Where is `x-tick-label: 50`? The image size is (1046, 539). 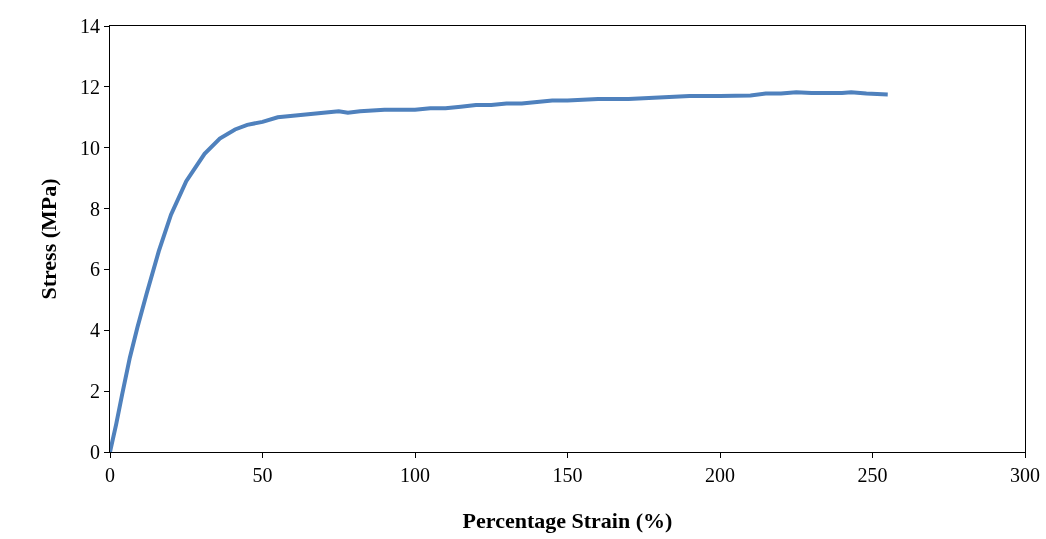 x-tick-label: 50 is located at coordinates (262, 475).